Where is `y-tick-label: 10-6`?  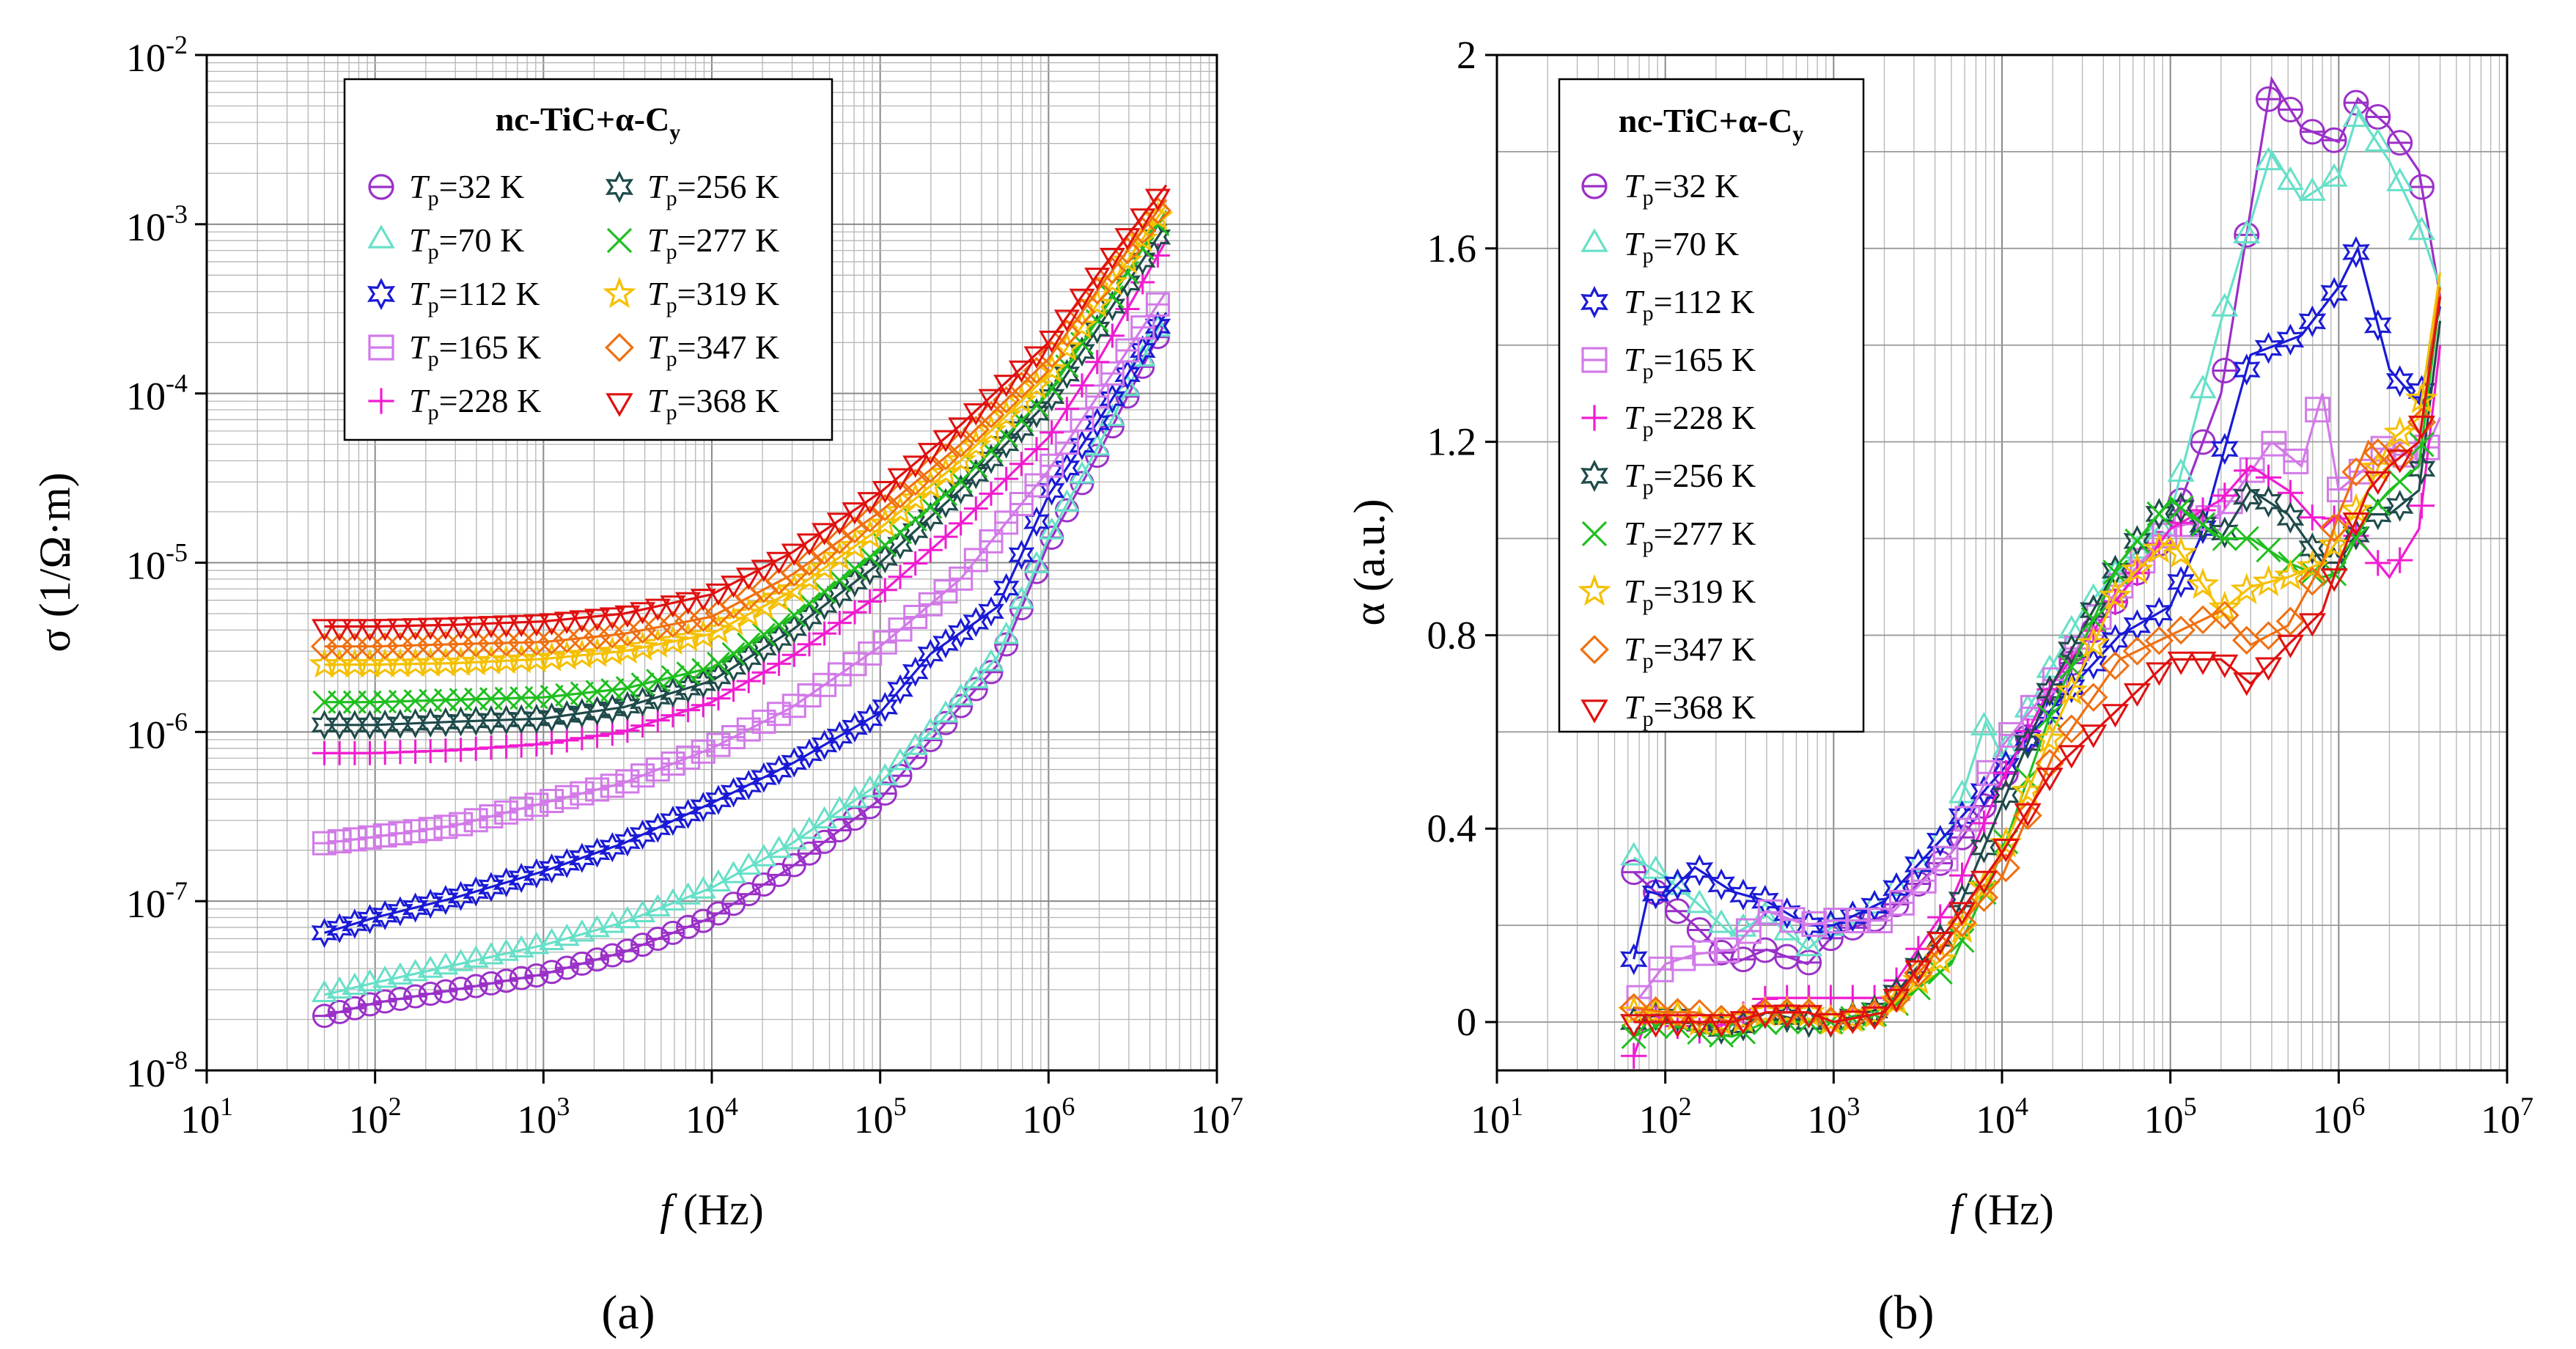 y-tick-label: 10-6 is located at coordinates (157, 732).